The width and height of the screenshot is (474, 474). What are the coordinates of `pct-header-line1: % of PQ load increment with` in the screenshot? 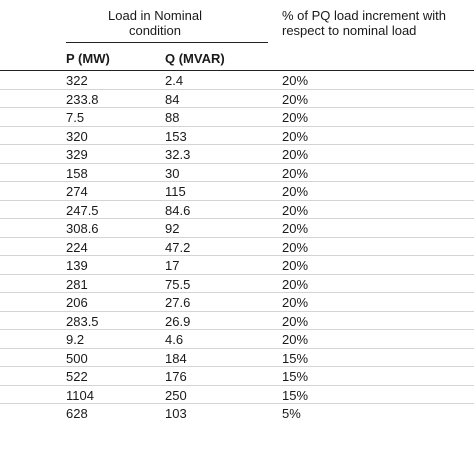 It's located at (364, 15).